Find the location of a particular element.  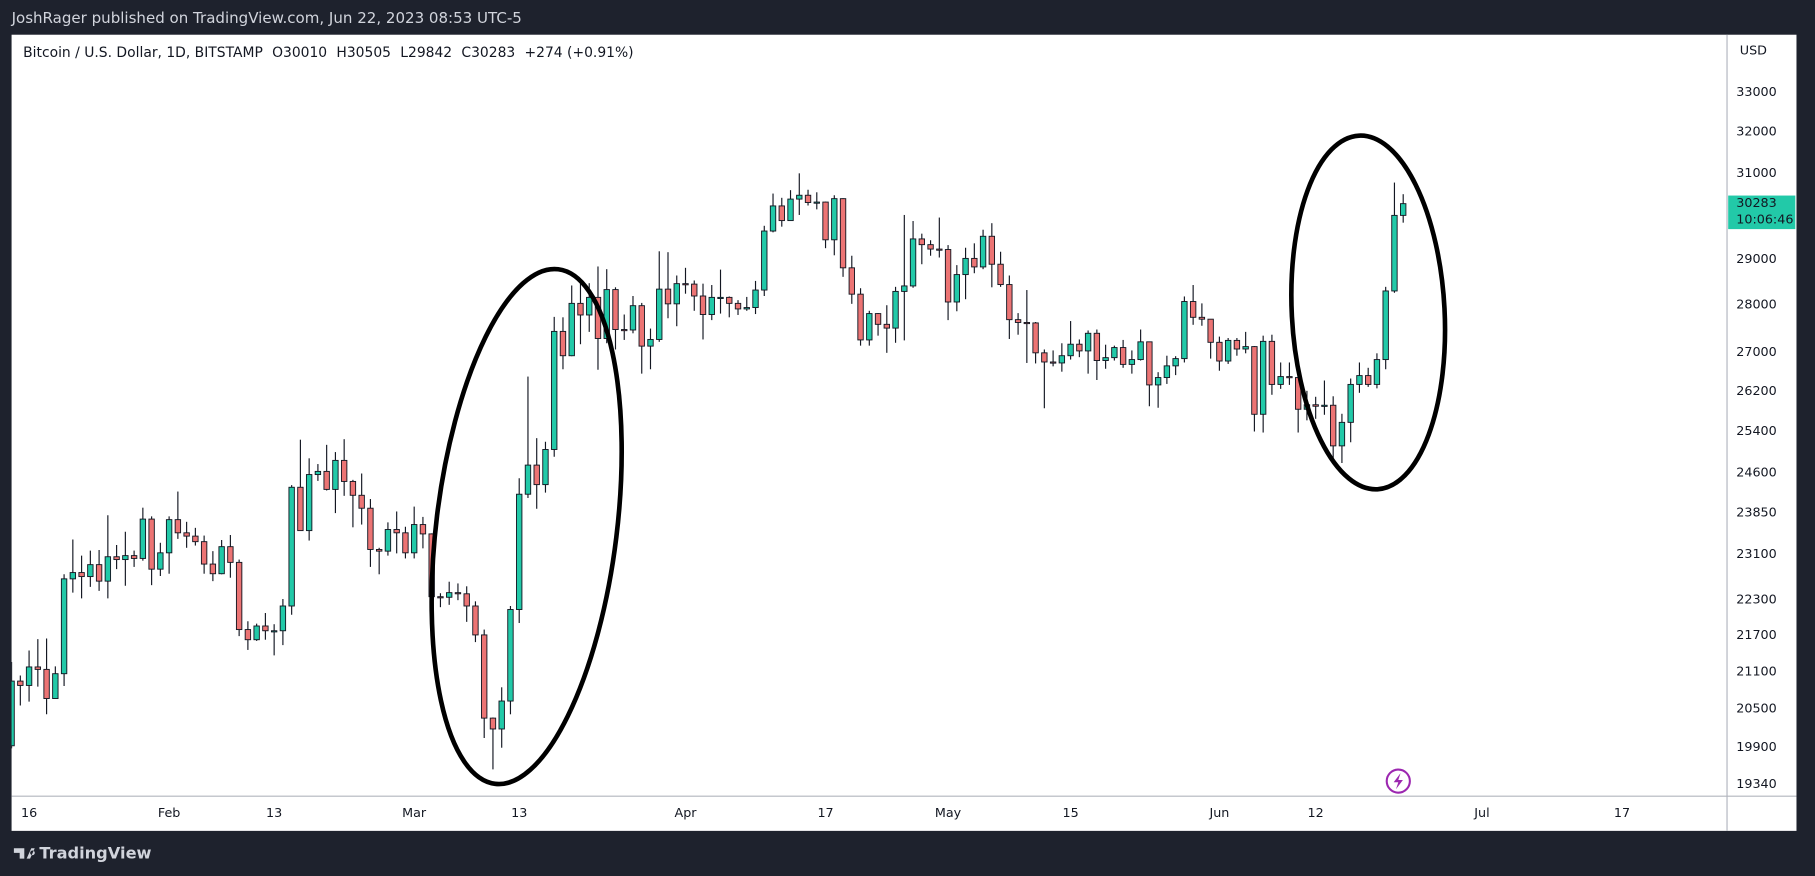

y-tick-label: 21700 is located at coordinates (1756, 635).